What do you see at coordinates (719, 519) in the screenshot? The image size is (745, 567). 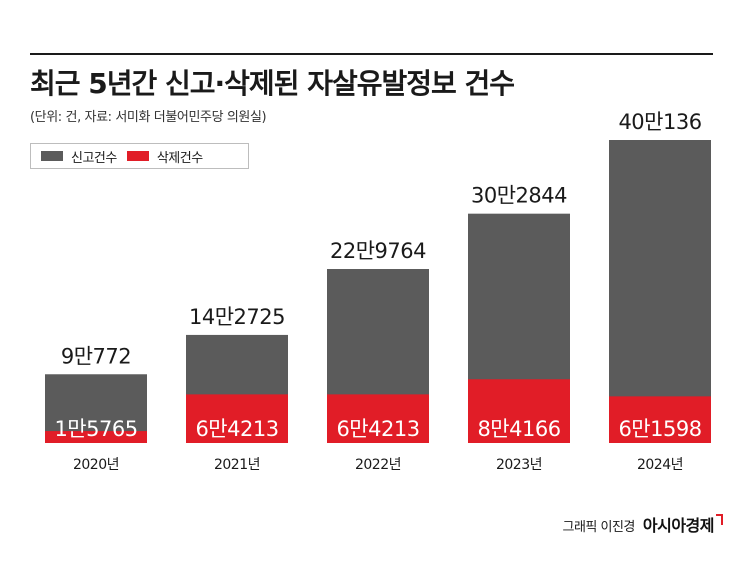 I see `brand-mark-icon` at bounding box center [719, 519].